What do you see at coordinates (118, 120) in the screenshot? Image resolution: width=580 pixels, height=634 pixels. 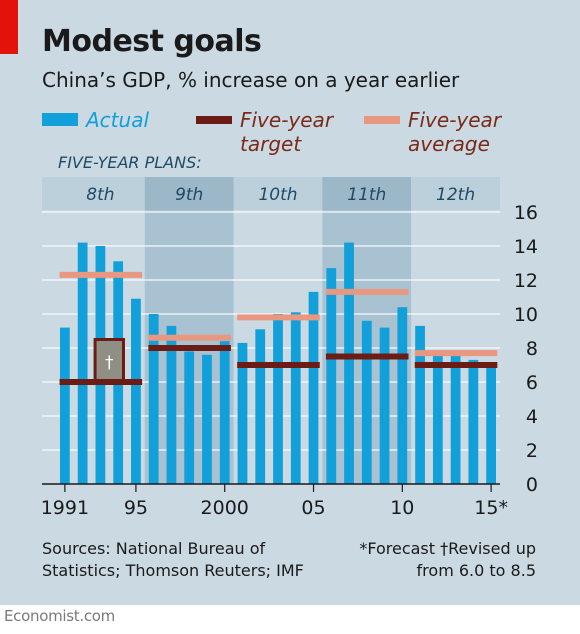 I see `legend-label-actual: Actual` at bounding box center [118, 120].